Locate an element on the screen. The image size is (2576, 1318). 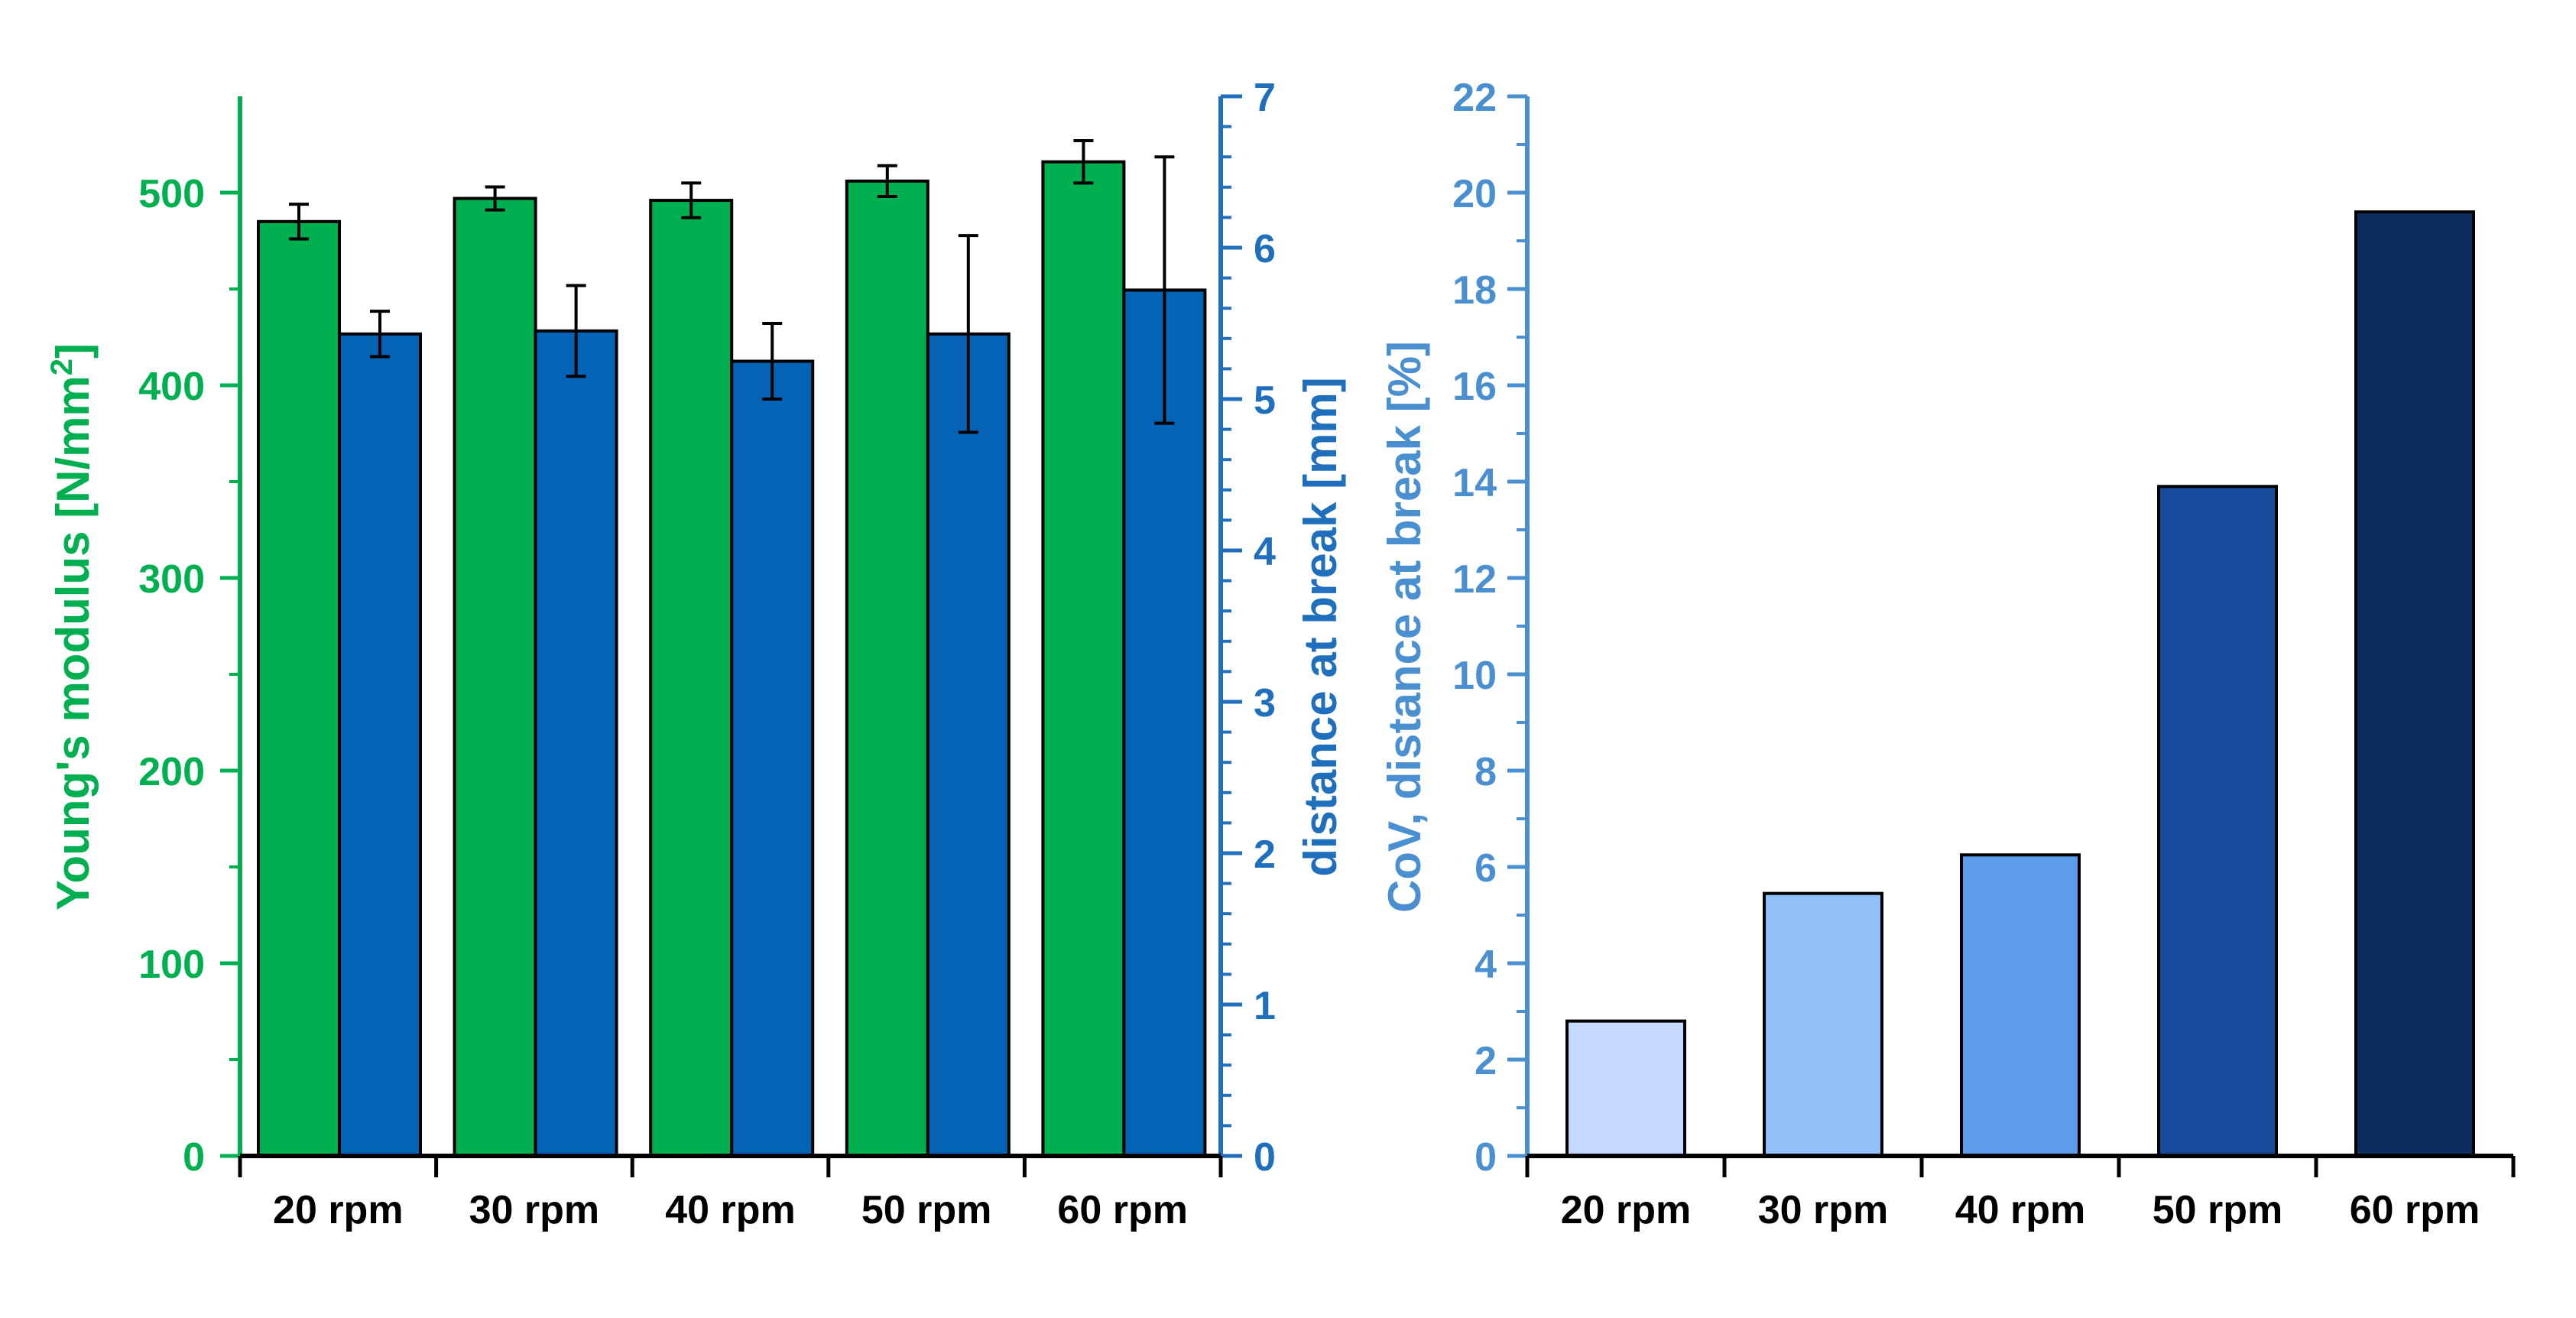
right-y-axis-title: distance at break [mm] is located at coordinates (1320, 627).